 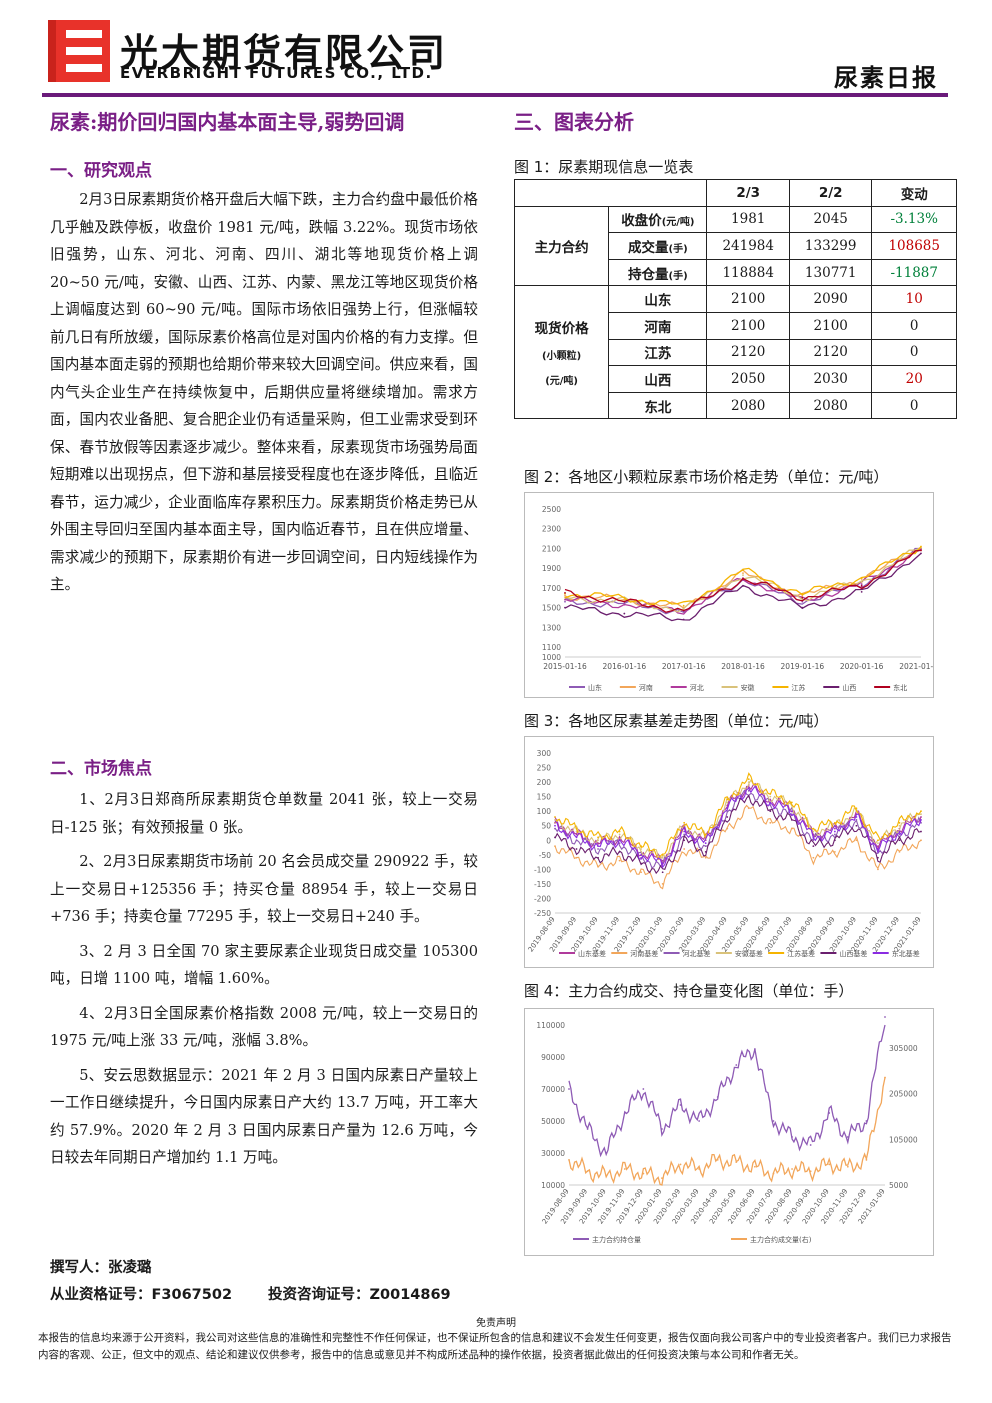 I want to click on col-header: 变动, so click(x=914, y=193).